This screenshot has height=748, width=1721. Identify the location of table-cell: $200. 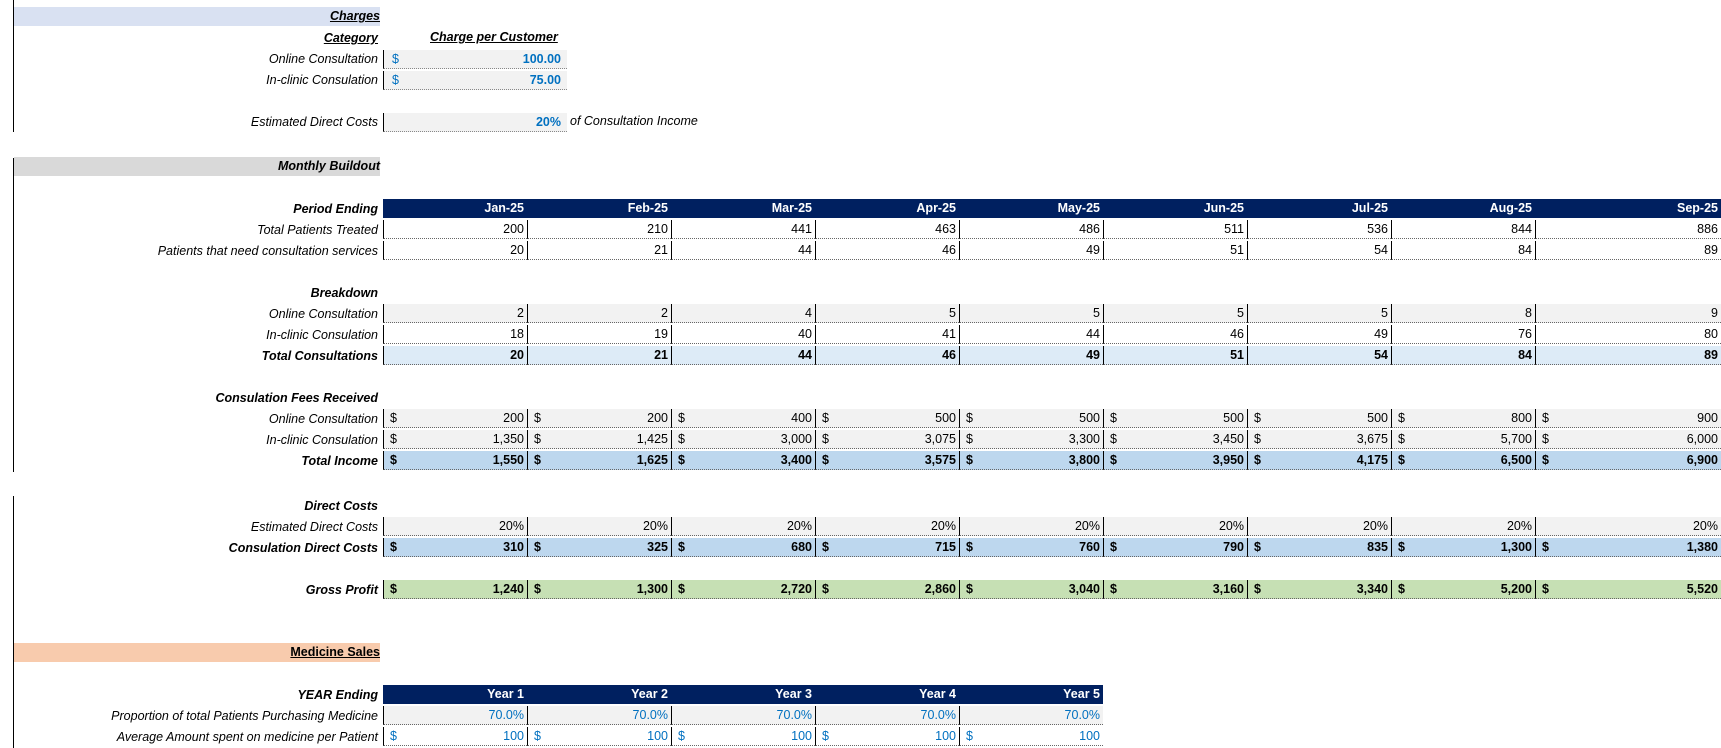
(455, 418).